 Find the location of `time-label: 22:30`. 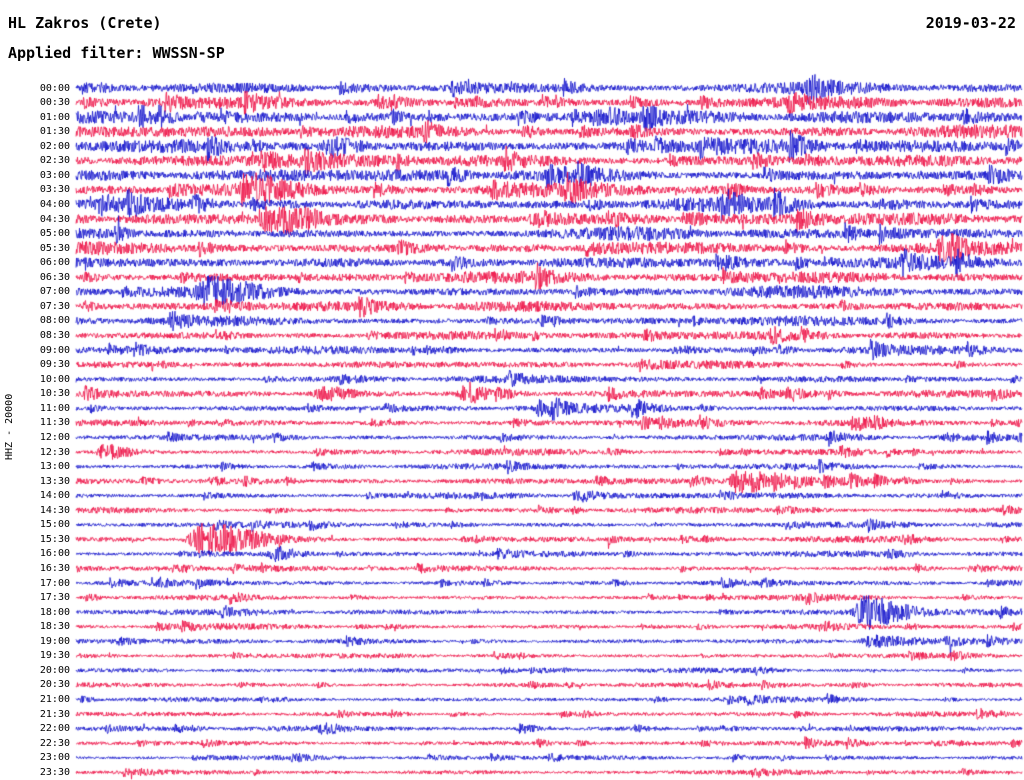

time-label: 22:30 is located at coordinates (54, 743).